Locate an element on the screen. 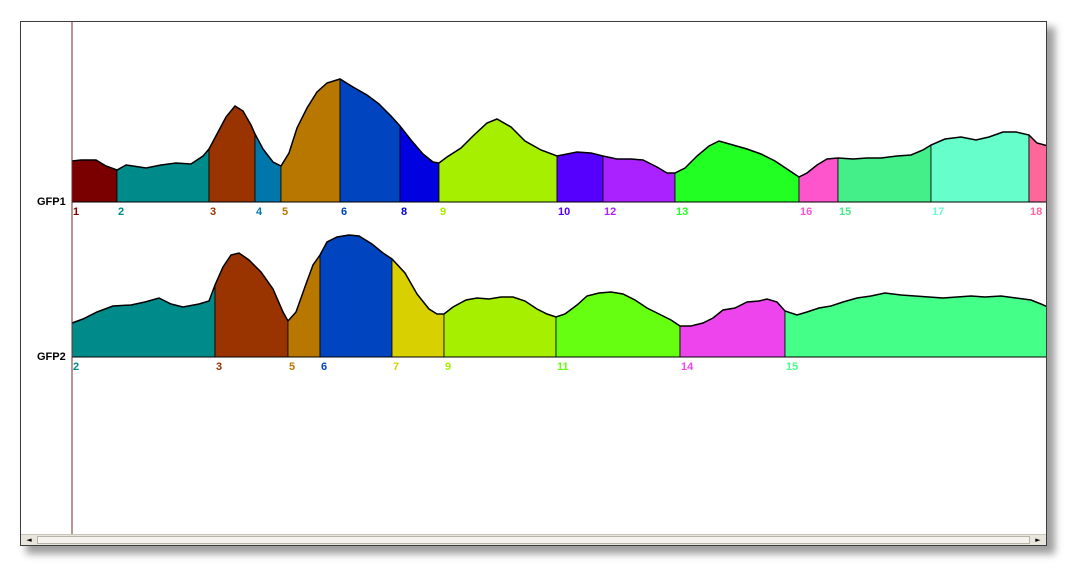 The height and width of the screenshot is (569, 1070). track-2-segment-label-9: 9 is located at coordinates (448, 367).